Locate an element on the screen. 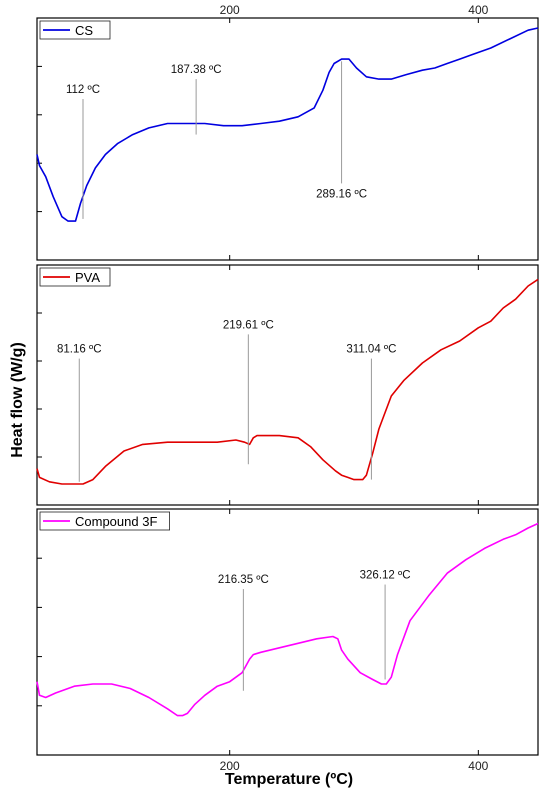 Image resolution: width=550 pixels, height=799 pixels. bottom-tick-label-400: 400 is located at coordinates (478, 766).